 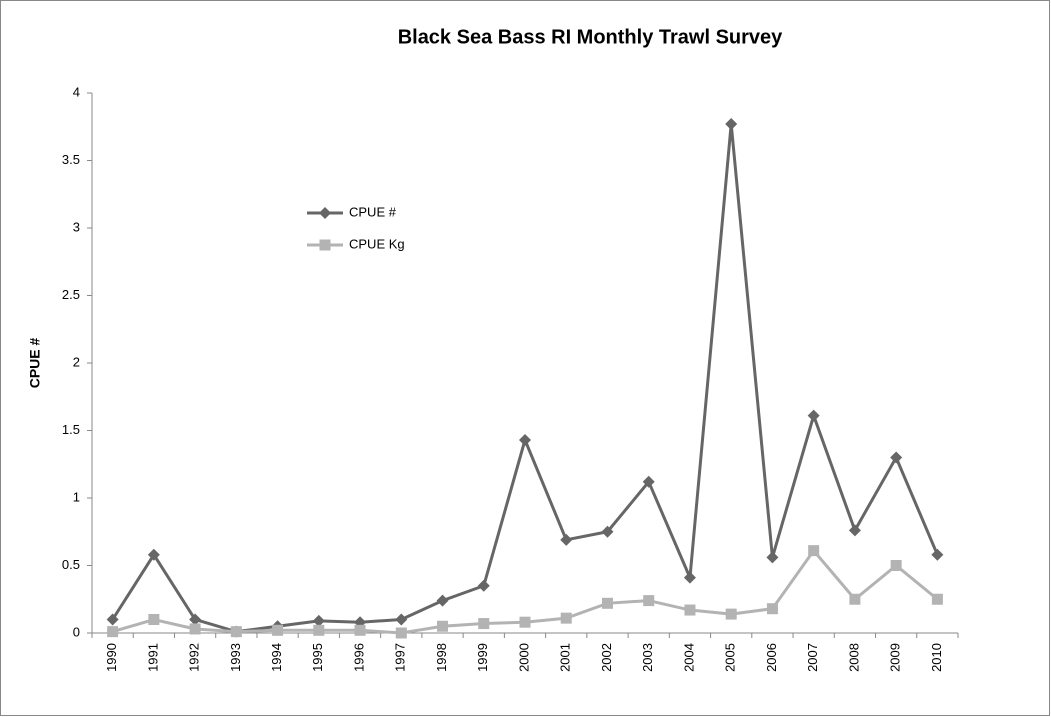 What do you see at coordinates (647, 657) in the screenshot?
I see `x-tick-label: 2003` at bounding box center [647, 657].